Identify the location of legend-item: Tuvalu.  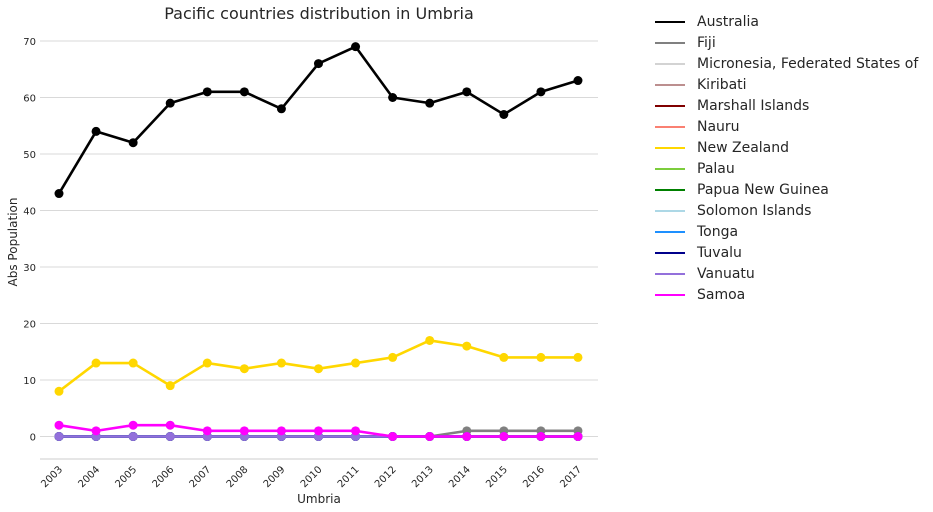
(786, 252).